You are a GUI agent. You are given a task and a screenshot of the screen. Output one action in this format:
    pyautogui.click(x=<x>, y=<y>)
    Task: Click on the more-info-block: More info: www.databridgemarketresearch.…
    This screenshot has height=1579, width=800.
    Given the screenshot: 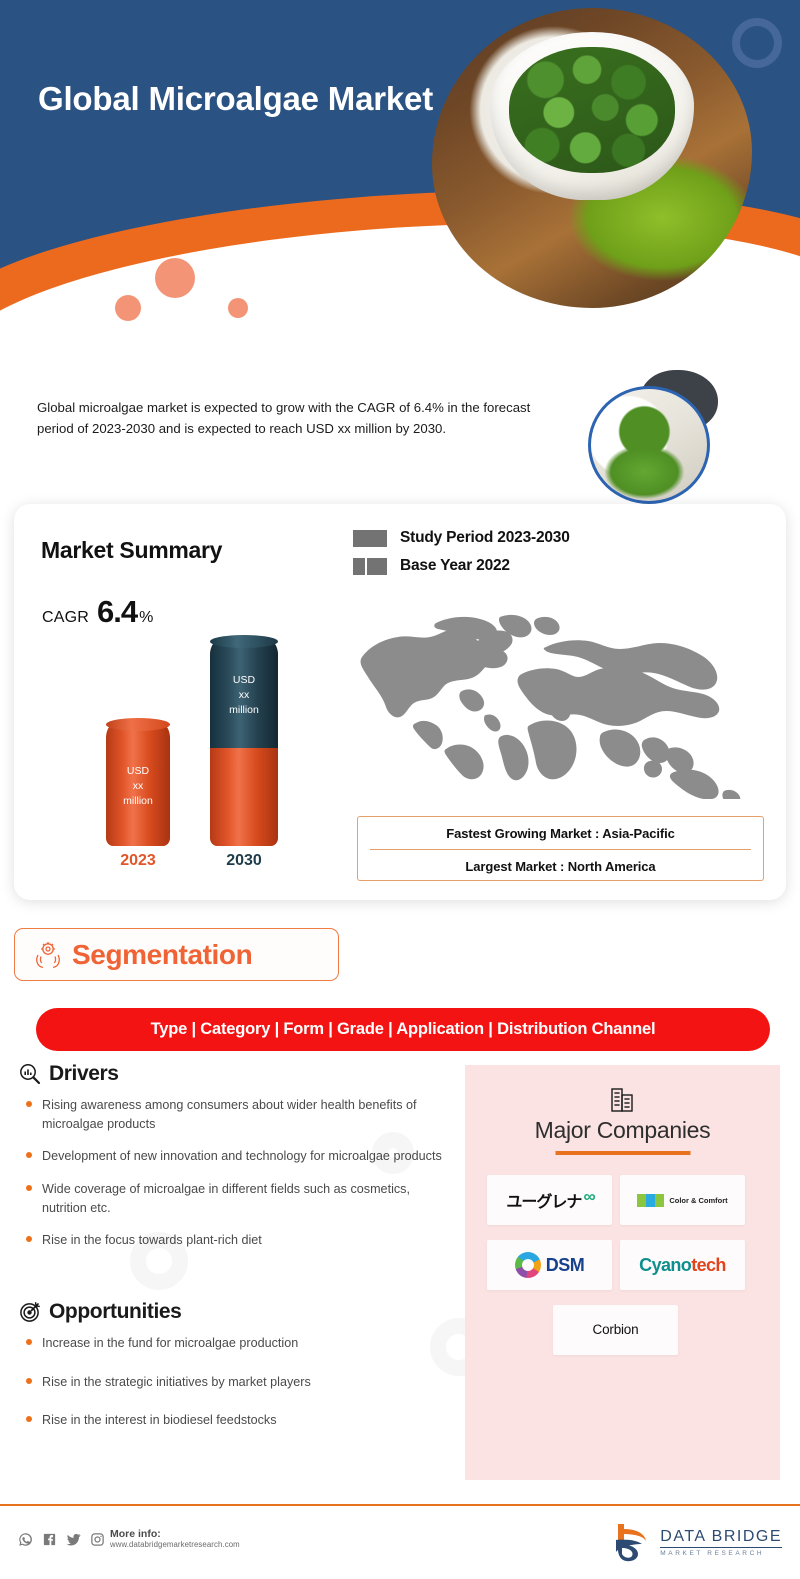 What is the action you would take?
    pyautogui.click(x=175, y=1538)
    